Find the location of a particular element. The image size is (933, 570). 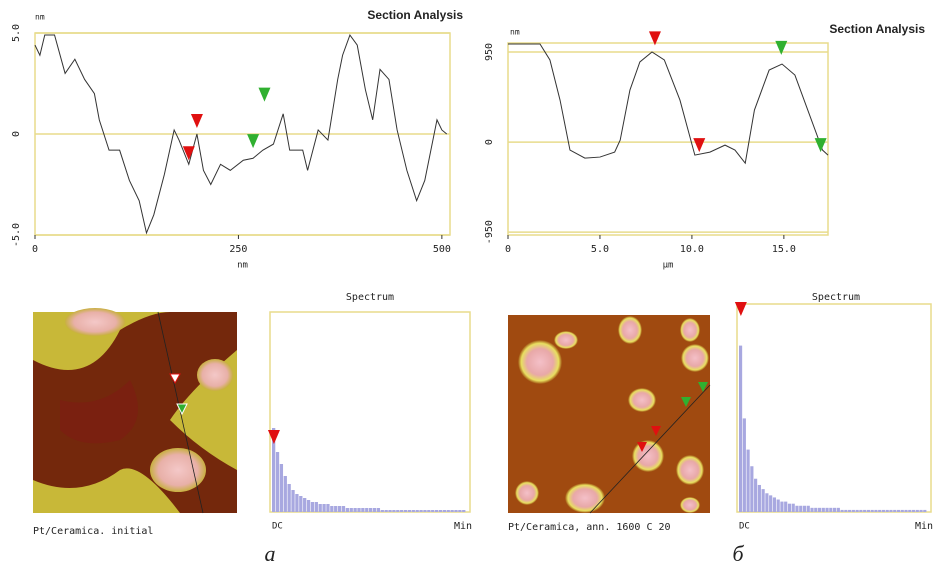

chart-title: Spectrum is located at coordinates (836, 297).